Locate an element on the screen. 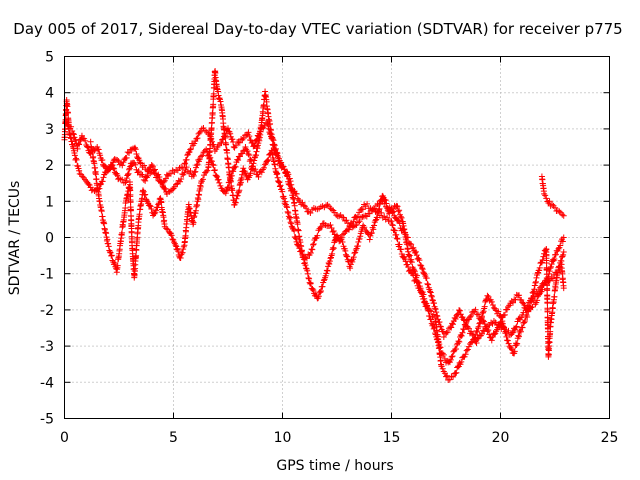 The width and height of the screenshot is (640, 480). y-tick-label: 0 is located at coordinates (49, 239).